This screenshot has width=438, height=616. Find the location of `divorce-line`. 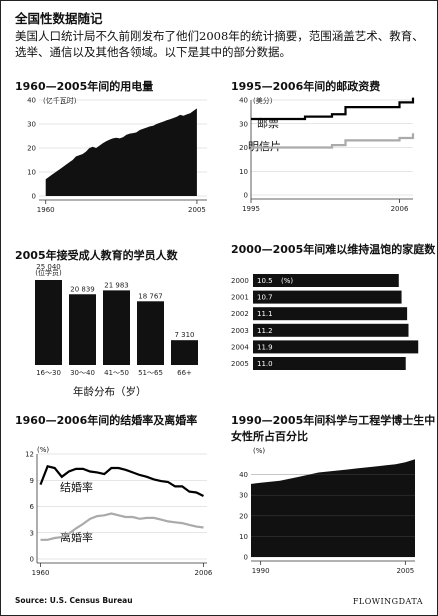

divorce-line is located at coordinates (122, 526).